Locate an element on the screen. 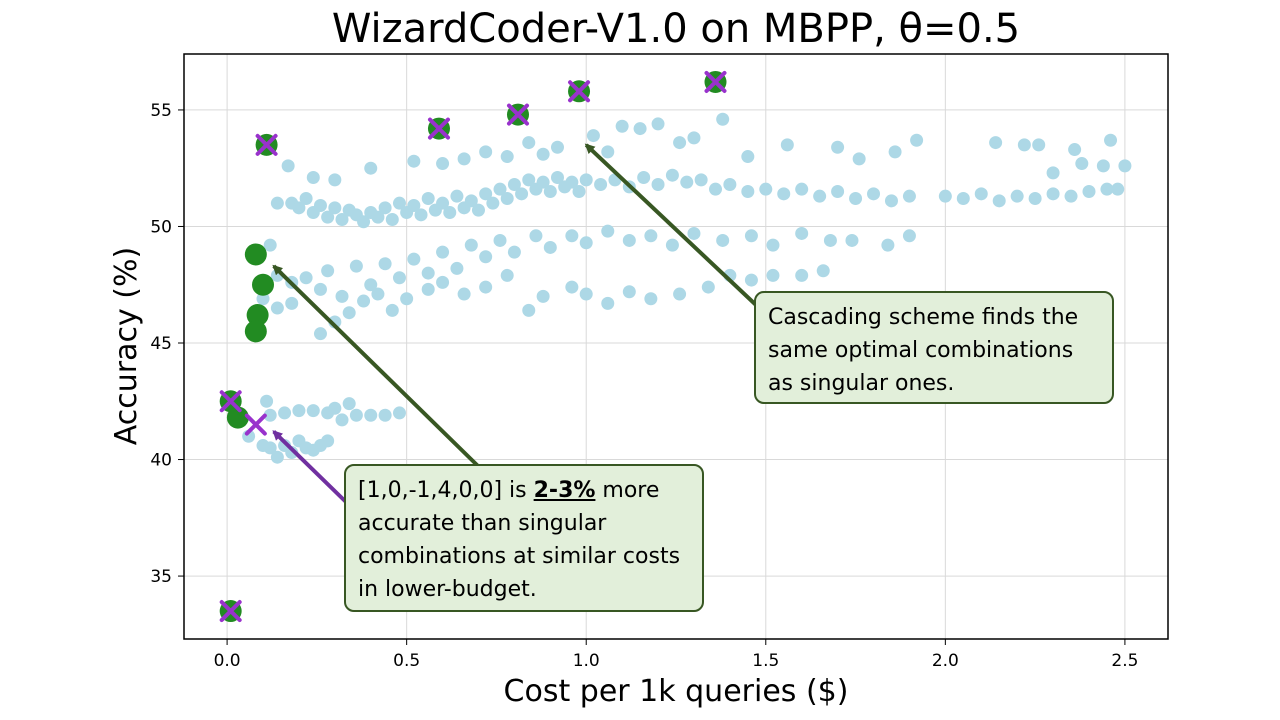  callout-bottom-line-2: accurate than singular is located at coordinates (482, 523).